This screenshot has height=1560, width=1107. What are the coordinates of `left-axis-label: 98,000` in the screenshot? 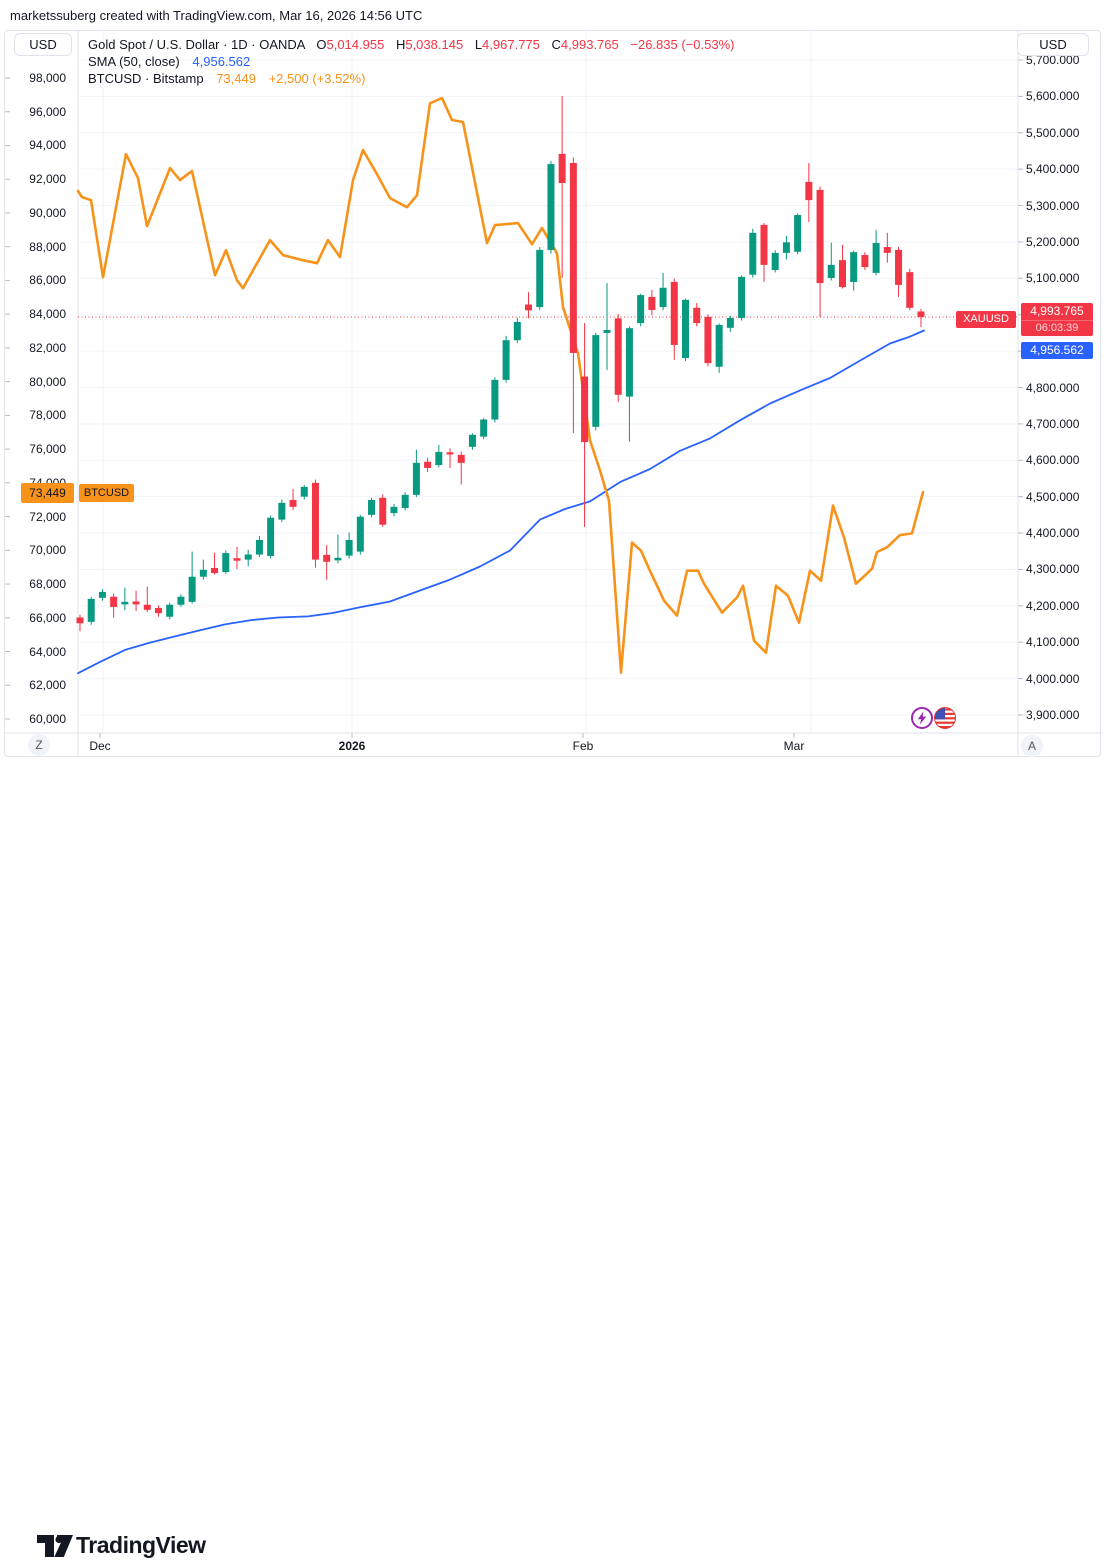 It's located at (47, 78).